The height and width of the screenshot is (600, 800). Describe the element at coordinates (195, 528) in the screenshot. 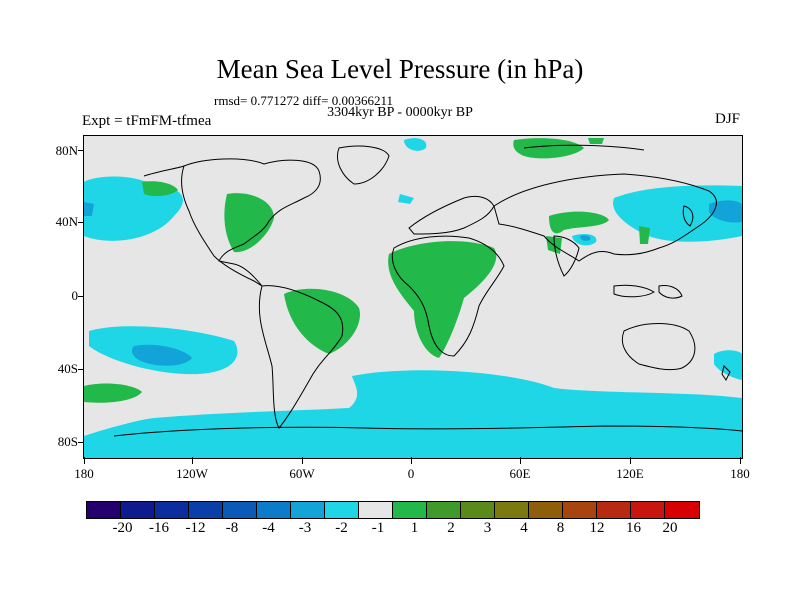

I see `colorbar-label: -12` at that location.